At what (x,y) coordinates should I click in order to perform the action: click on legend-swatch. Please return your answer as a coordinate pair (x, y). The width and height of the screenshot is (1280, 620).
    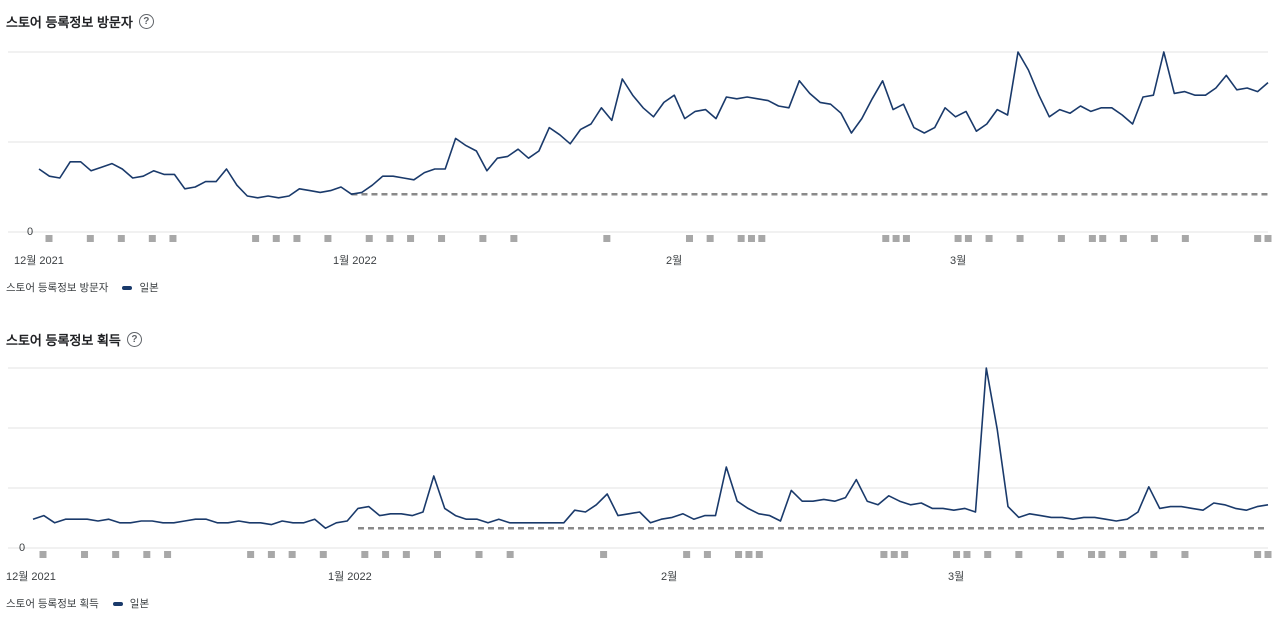
    Looking at the image, I should click on (127, 287).